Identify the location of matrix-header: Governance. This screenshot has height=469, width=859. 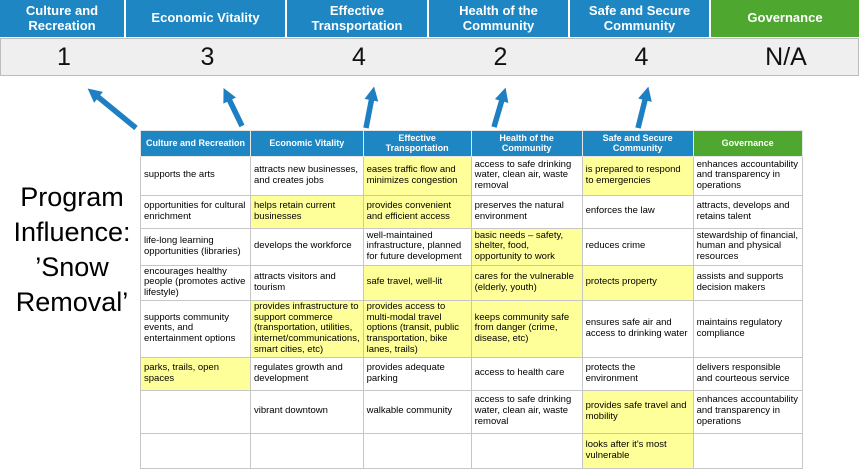
(747, 143).